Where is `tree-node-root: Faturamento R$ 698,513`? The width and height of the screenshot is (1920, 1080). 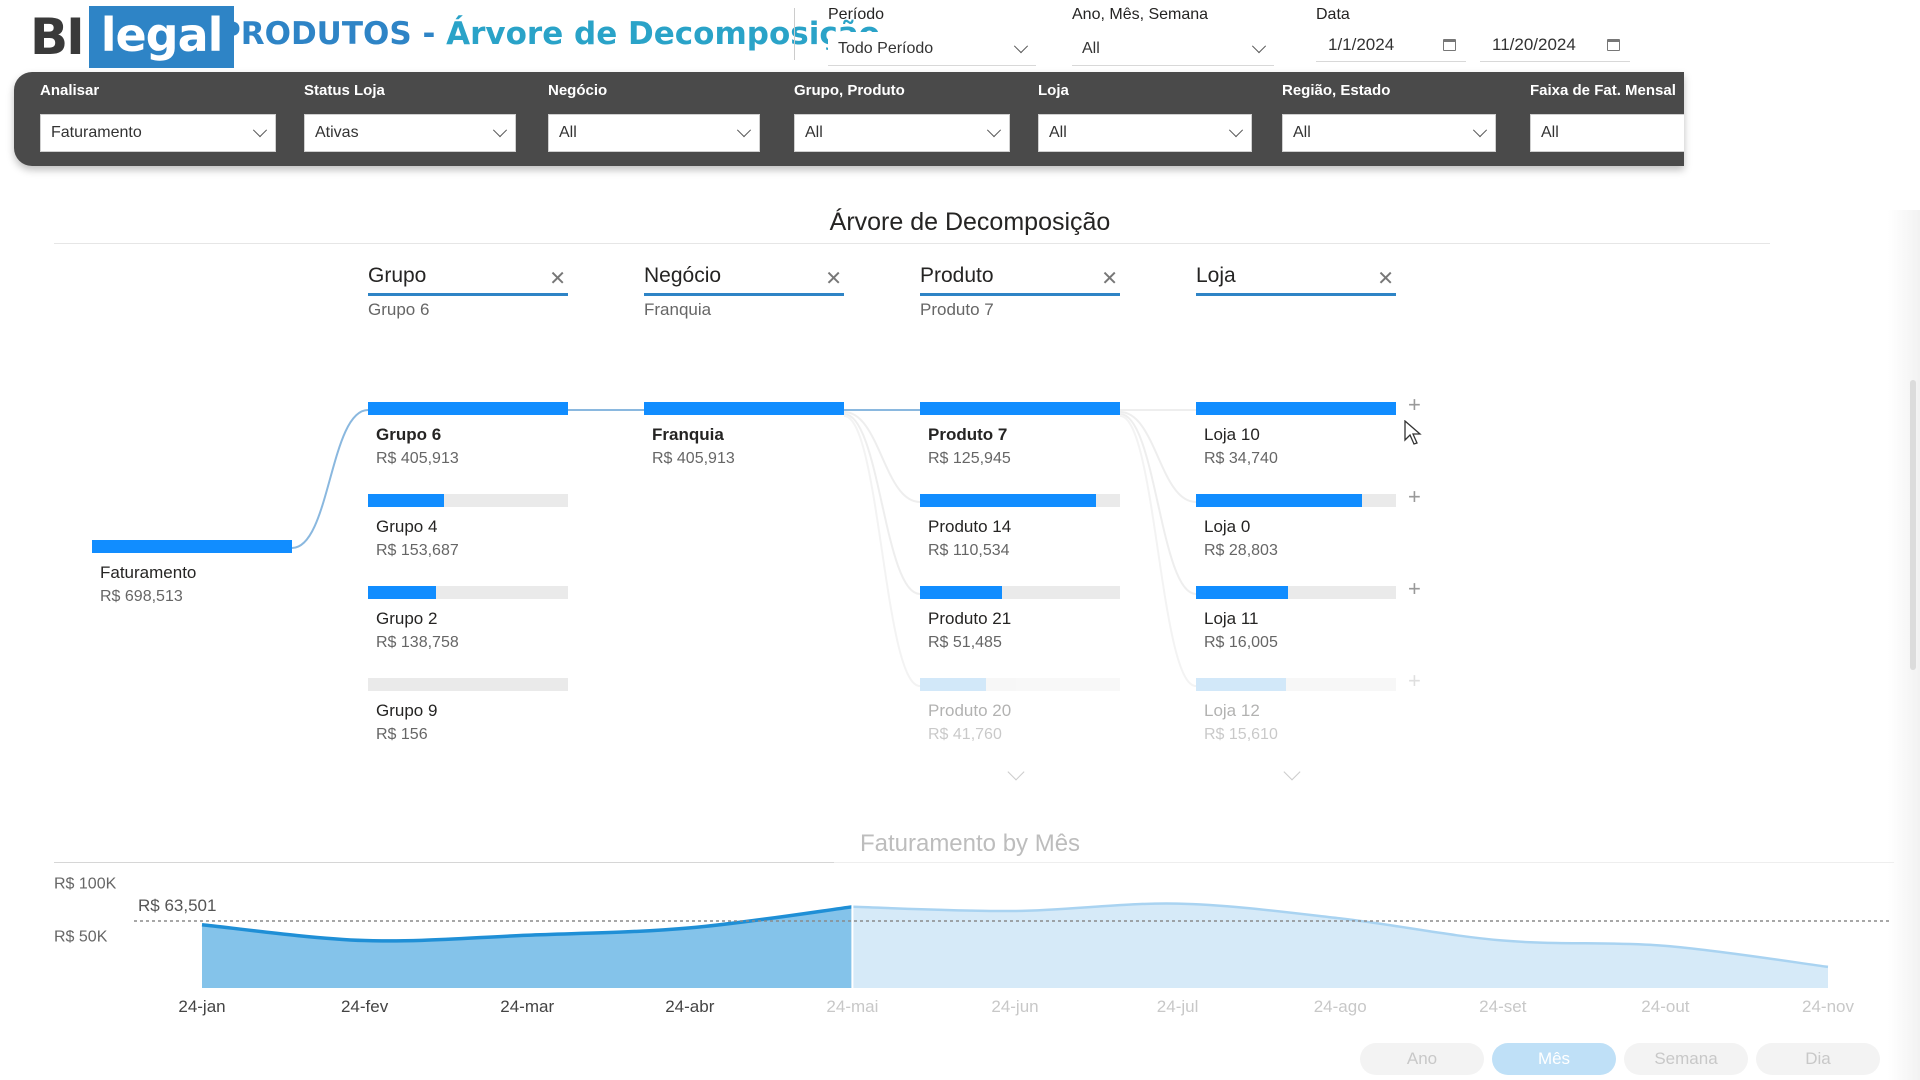
tree-node-root: Faturamento R$ 698,513 is located at coordinates (192, 573).